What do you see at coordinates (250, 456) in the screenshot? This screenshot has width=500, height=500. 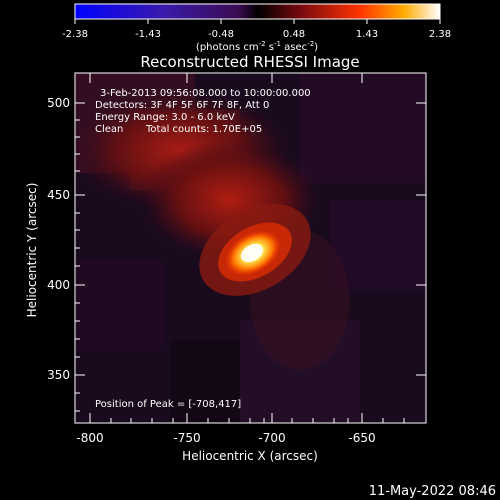 I see `x-axis-label: Heliocentric X (arcsec)` at bounding box center [250, 456].